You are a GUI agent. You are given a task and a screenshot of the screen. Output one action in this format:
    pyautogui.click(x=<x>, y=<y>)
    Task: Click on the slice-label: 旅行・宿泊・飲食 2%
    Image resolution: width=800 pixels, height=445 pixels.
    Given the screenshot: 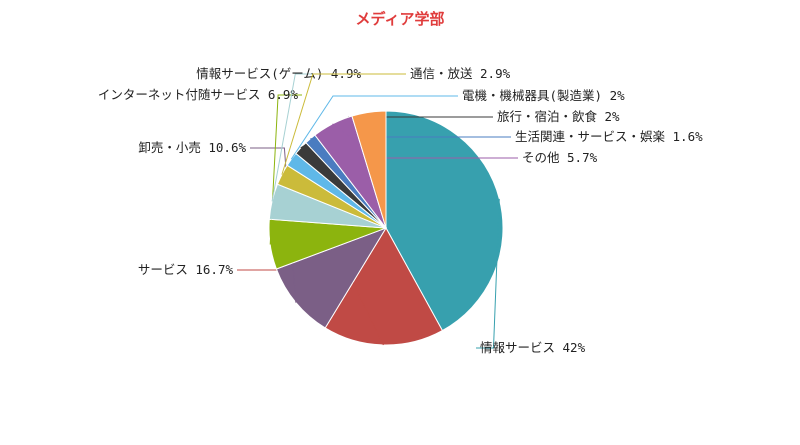 What is the action you would take?
    pyautogui.click(x=558, y=116)
    